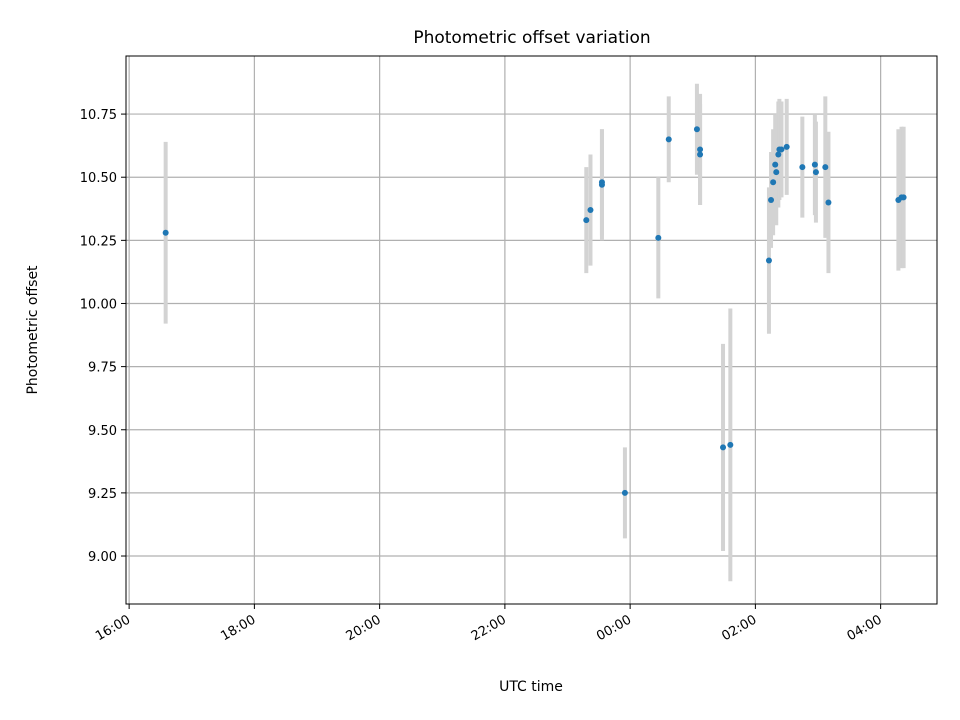 This screenshot has height=720, width=960. What do you see at coordinates (102, 431) in the screenshot?
I see `y-tick-label: 9.50` at bounding box center [102, 431].